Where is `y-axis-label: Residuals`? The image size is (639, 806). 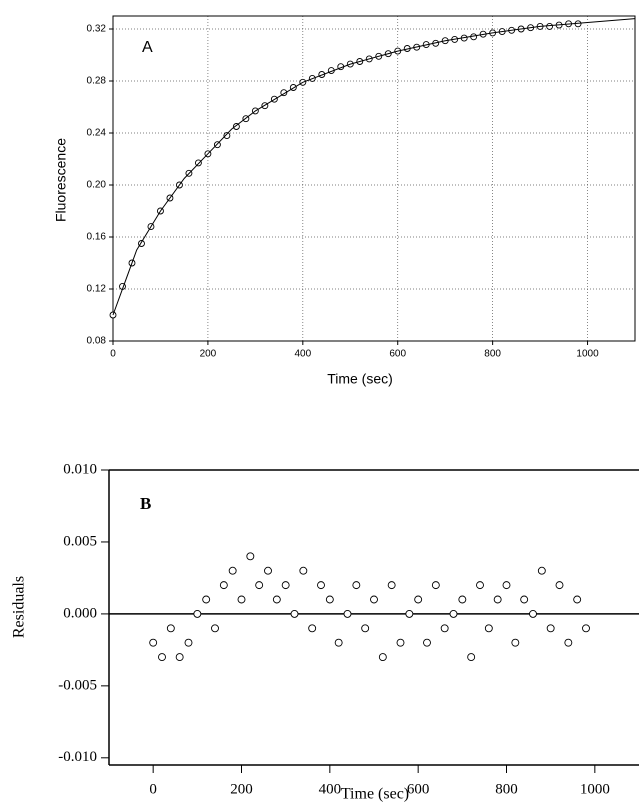 y-axis-label: Residuals is located at coordinates (19, 607).